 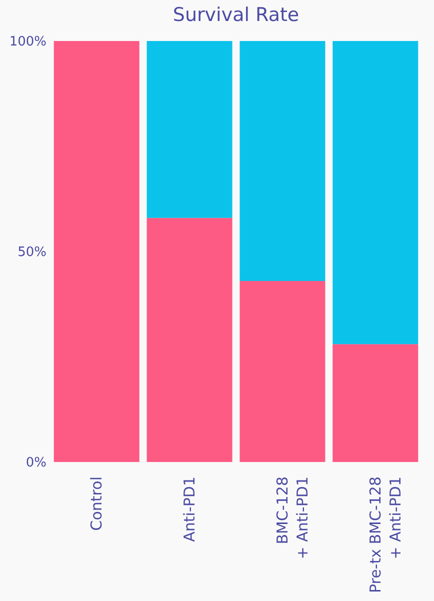 What do you see at coordinates (385, 535) in the screenshot?
I see `x-tick-label: Pre-tx BMC-128 + Anti-PD1` at bounding box center [385, 535].